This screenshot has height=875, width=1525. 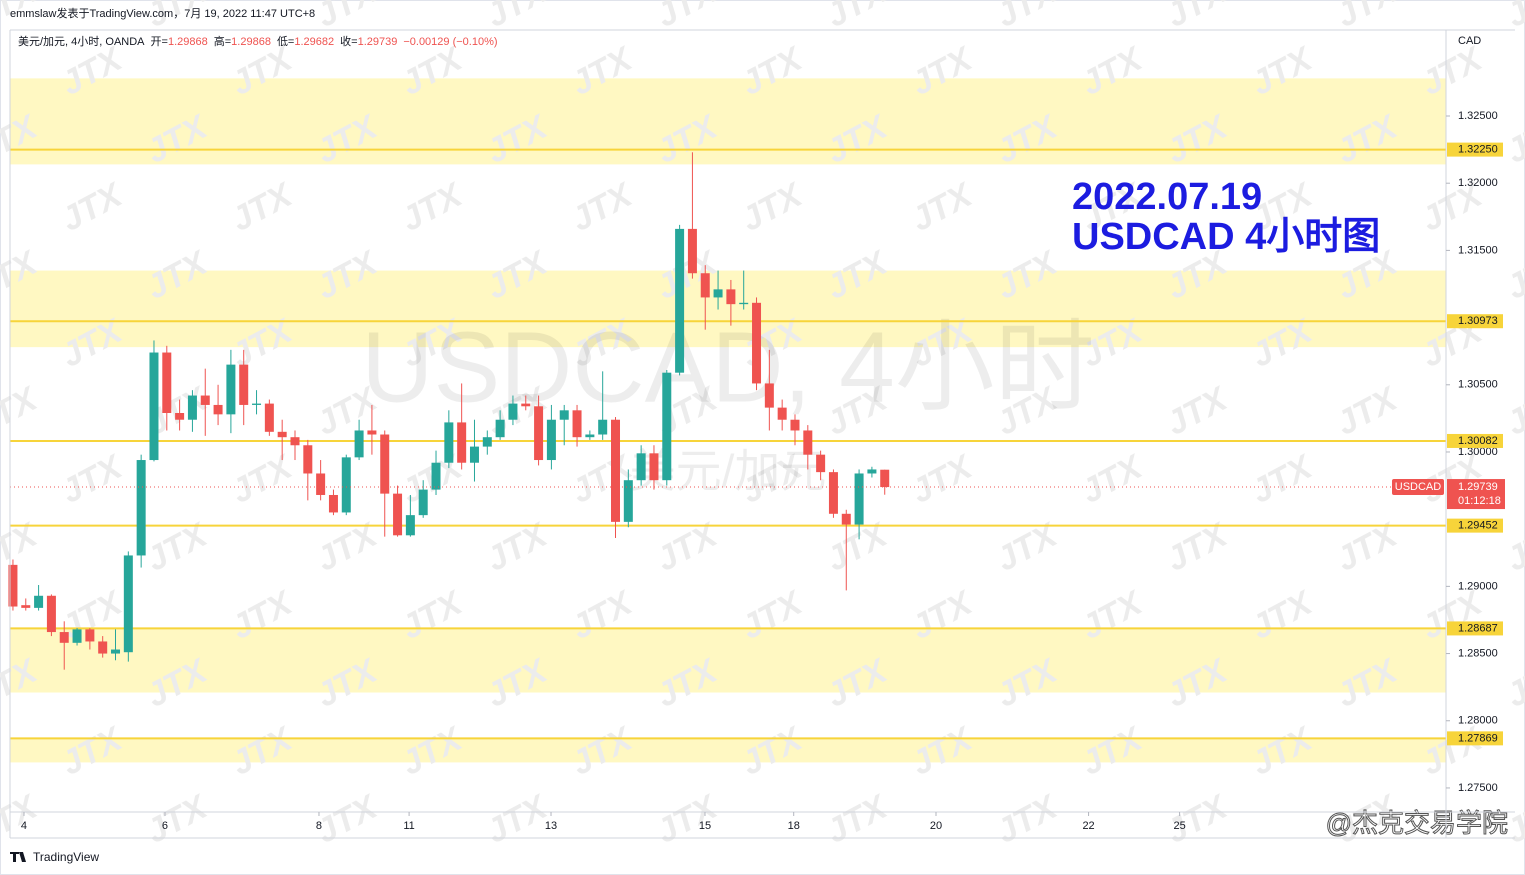 What do you see at coordinates (1478, 385) in the screenshot?
I see `y-tick-label: 1.30500` at bounding box center [1478, 385].